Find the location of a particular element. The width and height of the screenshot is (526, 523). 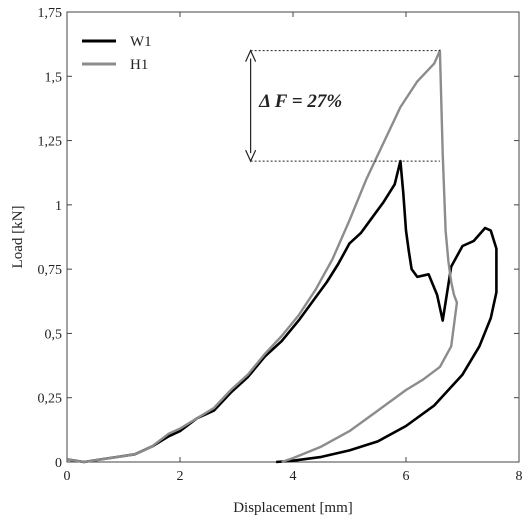

legend: W1 H1 is located at coordinates (117, 53).